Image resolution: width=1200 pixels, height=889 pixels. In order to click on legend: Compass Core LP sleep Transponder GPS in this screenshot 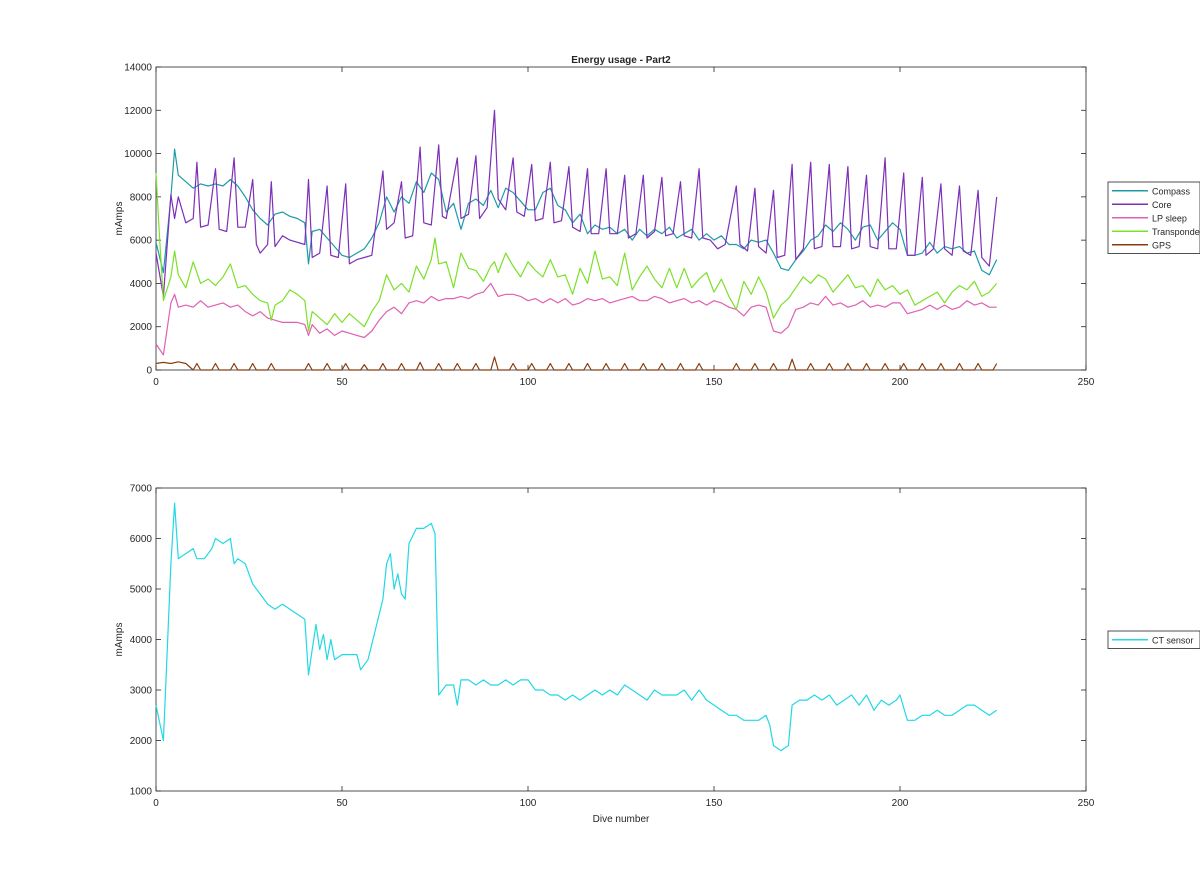, I will do `click(1153, 217)`.